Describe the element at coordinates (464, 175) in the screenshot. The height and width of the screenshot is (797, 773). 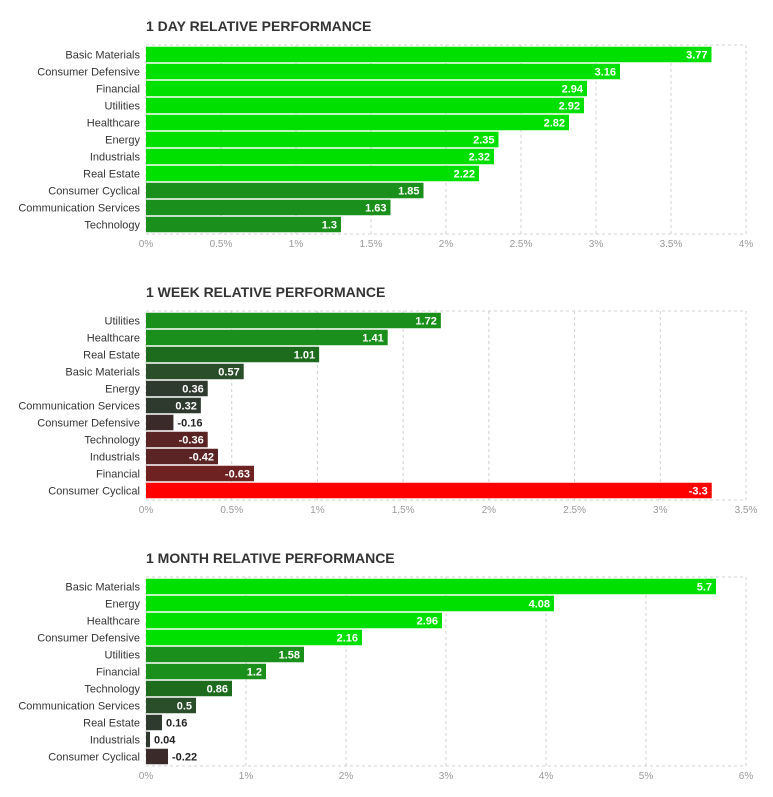
I see `value-label: 2.22` at that location.